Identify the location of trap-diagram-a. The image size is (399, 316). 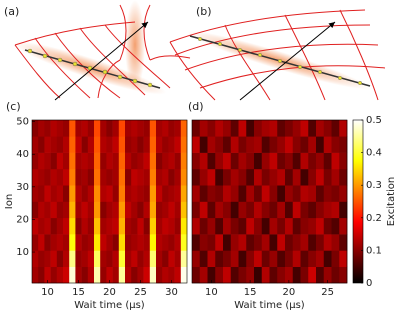
(102, 50).